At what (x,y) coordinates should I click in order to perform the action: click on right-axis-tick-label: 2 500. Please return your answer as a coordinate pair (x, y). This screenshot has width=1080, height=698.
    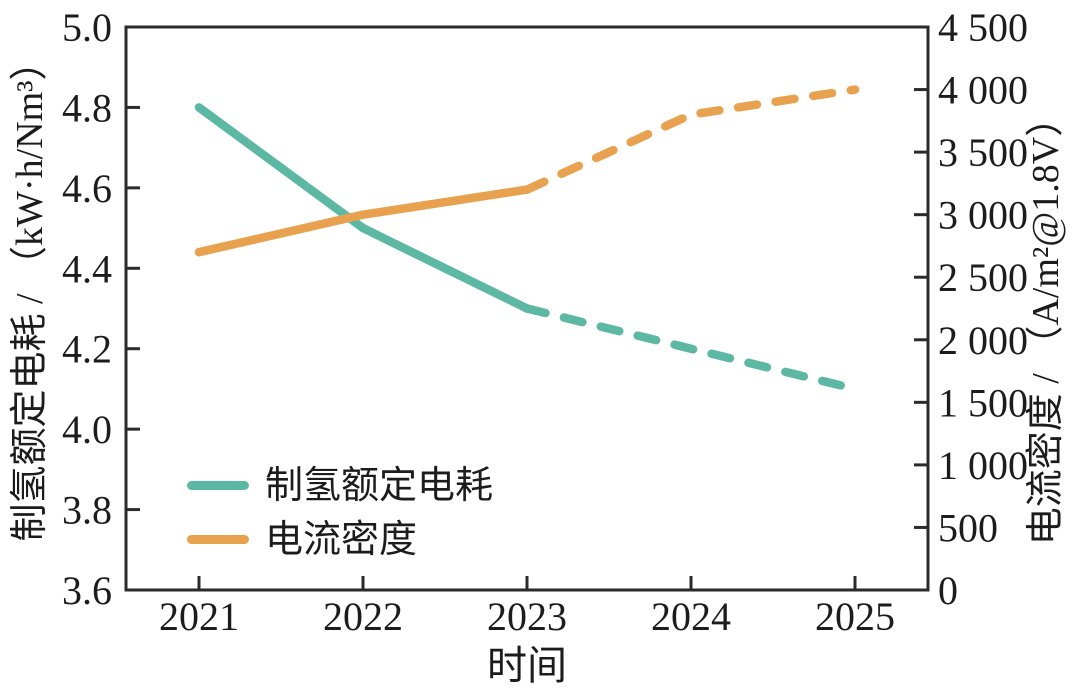
    Looking at the image, I should click on (983, 277).